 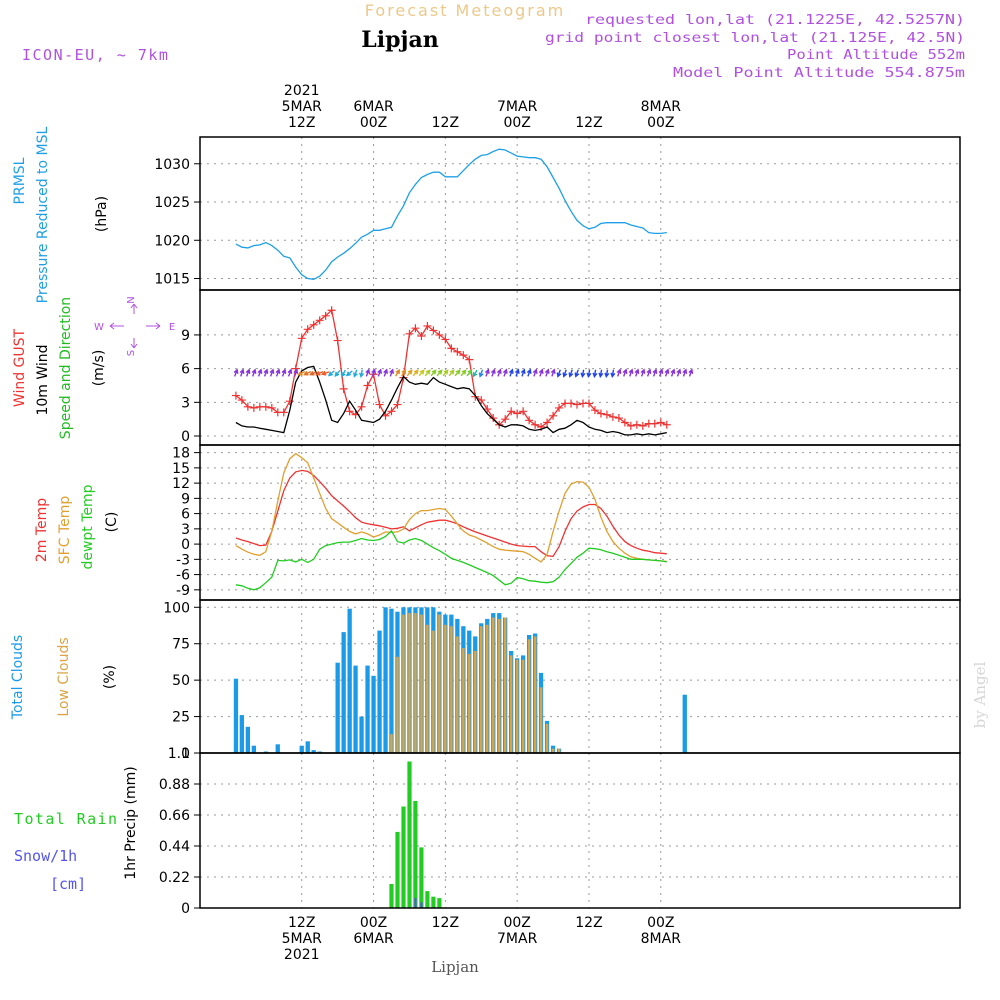 What do you see at coordinates (88, 526) in the screenshot?
I see `dewpt-label: dewpt Temp` at bounding box center [88, 526].